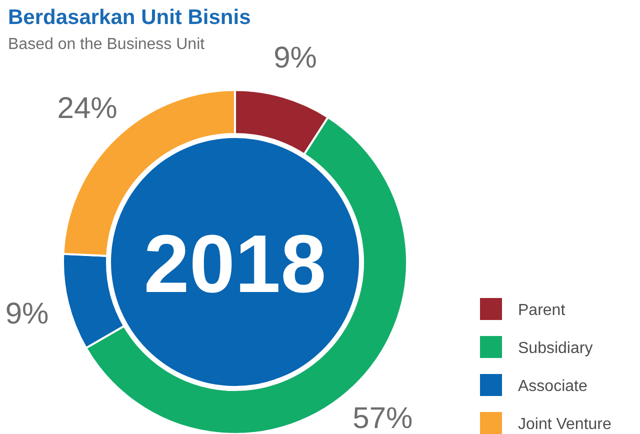  Describe the element at coordinates (542, 310) in the screenshot. I see `legend-label: Parent` at that location.